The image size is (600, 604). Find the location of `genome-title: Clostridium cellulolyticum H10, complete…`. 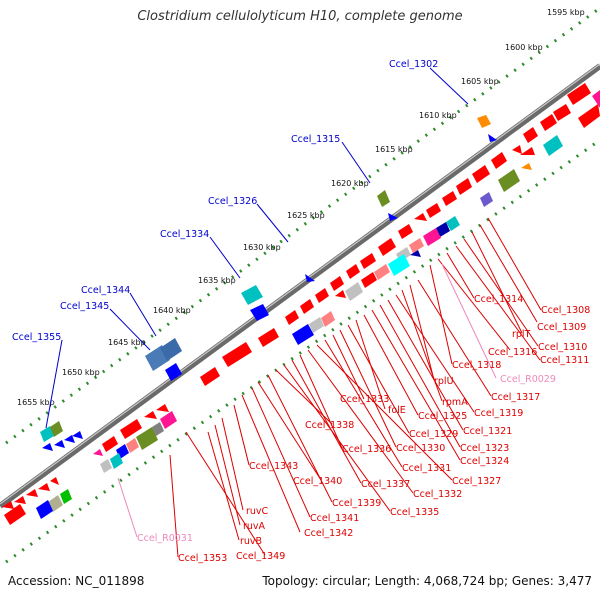

genome-title: Clostridium cellulolyticum H10, complete… is located at coordinates (300, 16).